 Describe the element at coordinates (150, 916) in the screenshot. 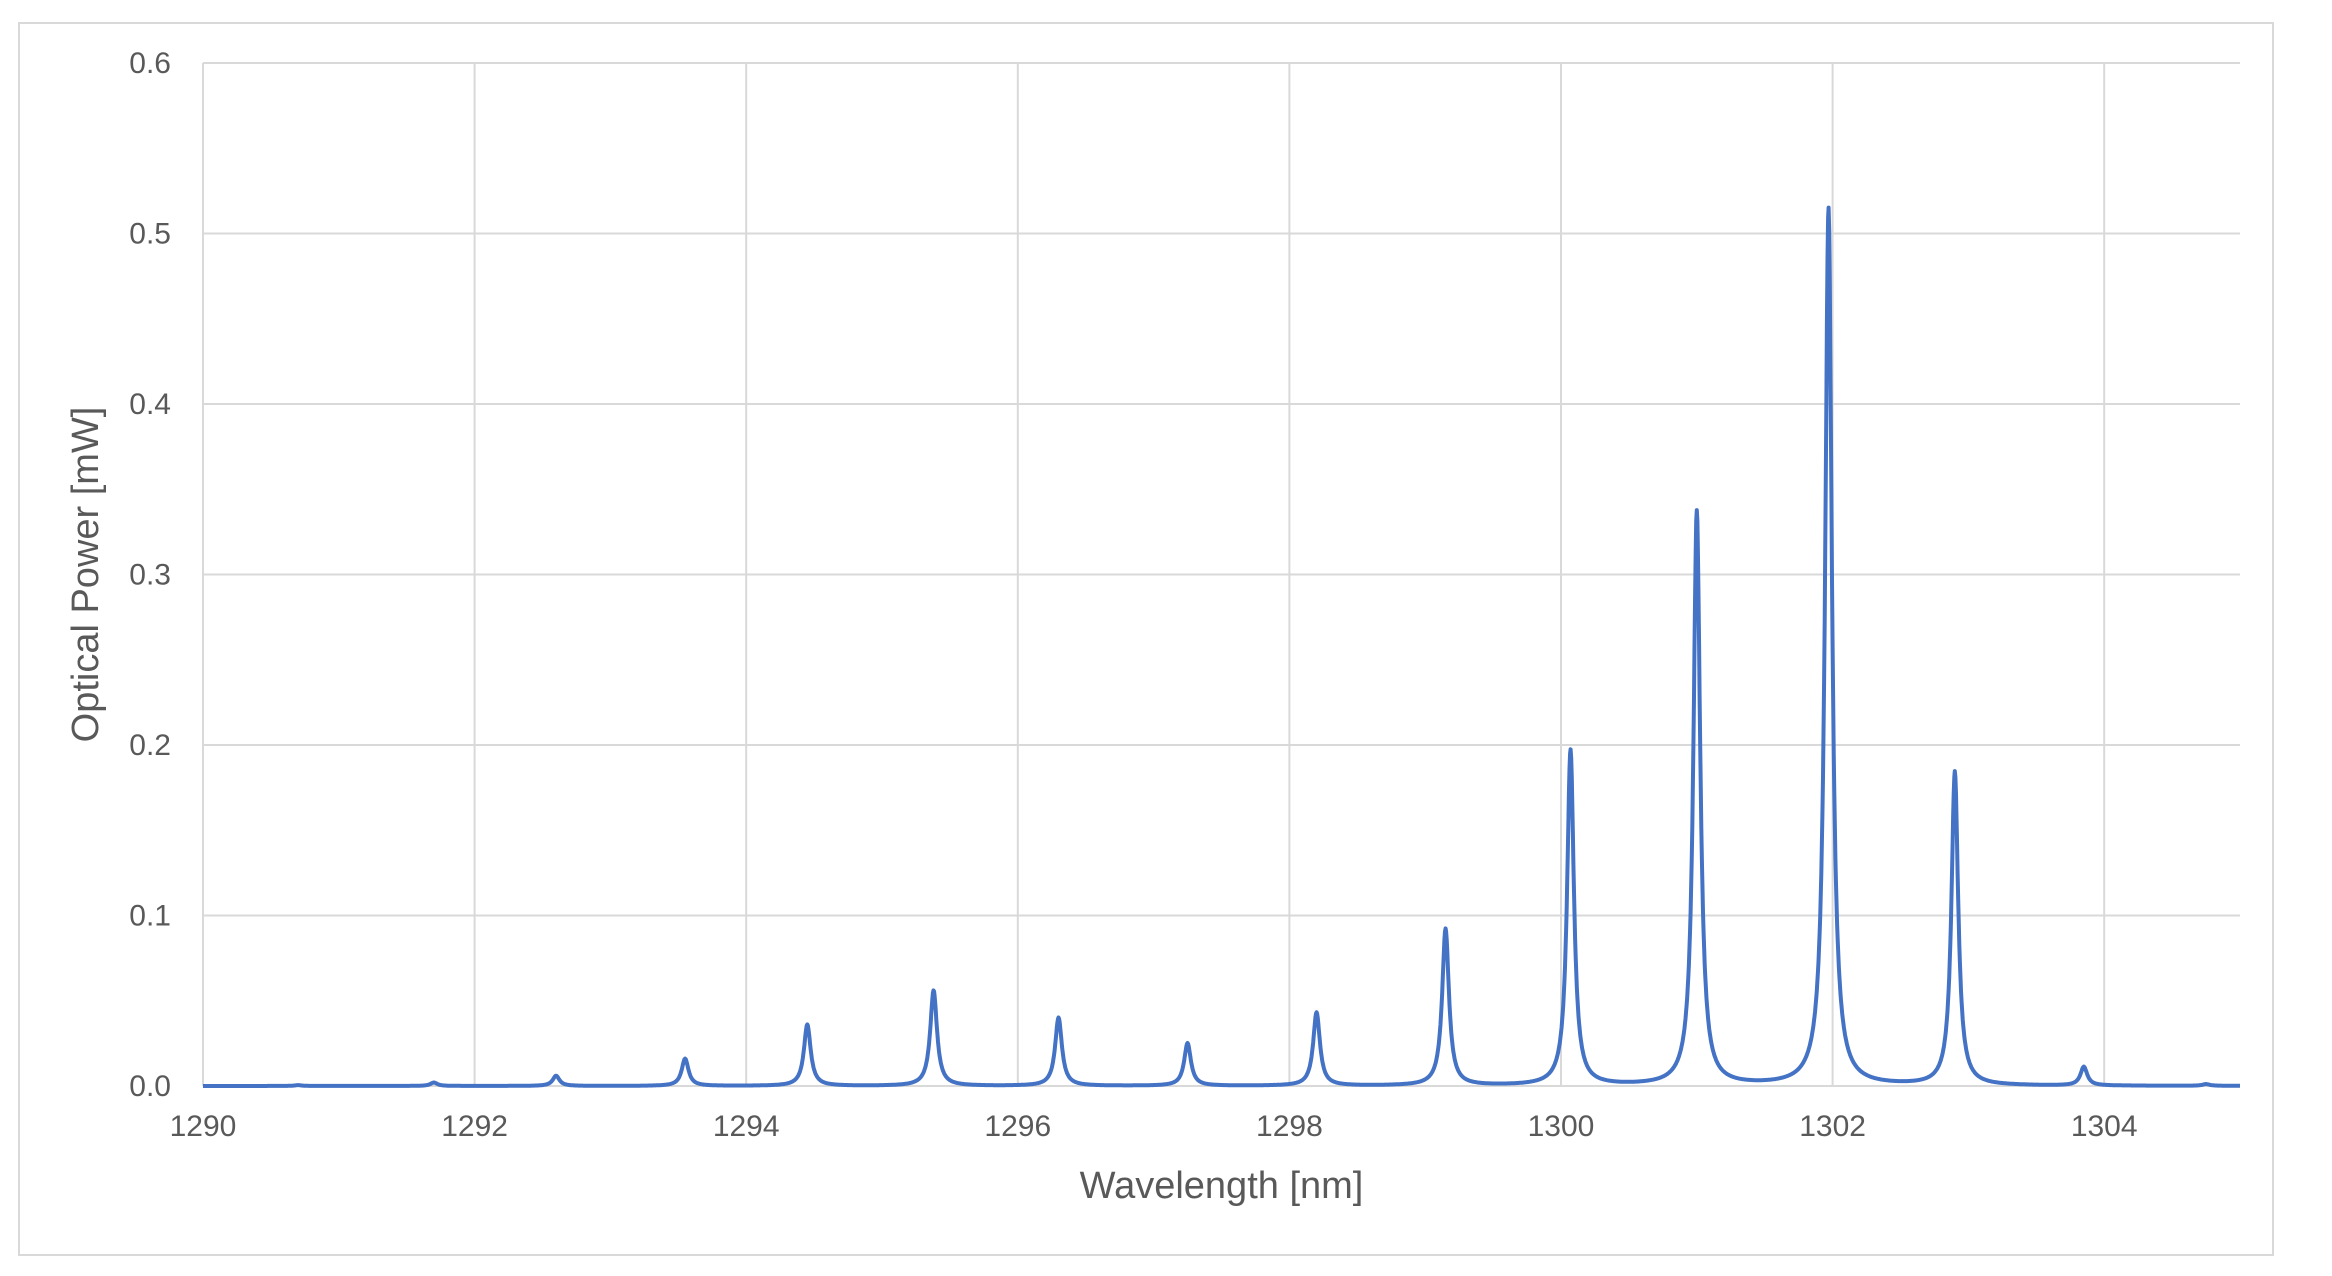

I see `y-tick-label: 0.1` at that location.